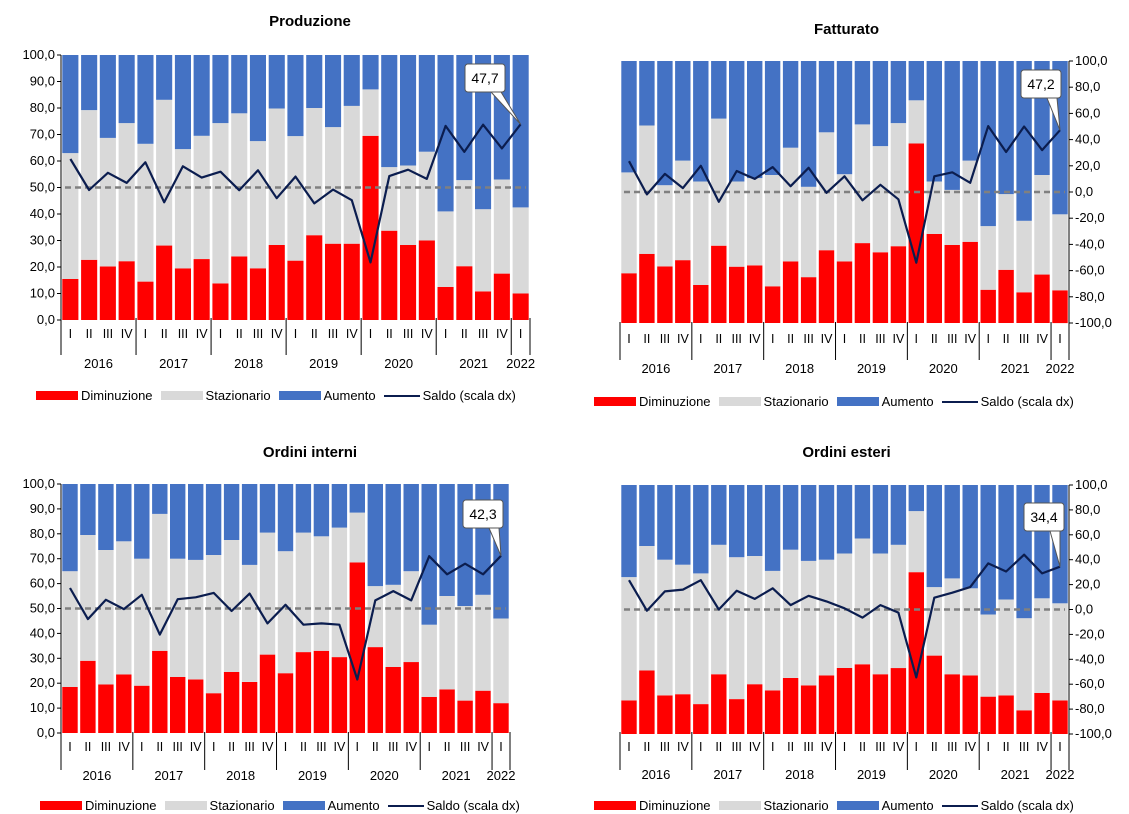  What do you see at coordinates (1090, 683) in the screenshot?
I see `y-tick-label: -60,0` at bounding box center [1090, 683].